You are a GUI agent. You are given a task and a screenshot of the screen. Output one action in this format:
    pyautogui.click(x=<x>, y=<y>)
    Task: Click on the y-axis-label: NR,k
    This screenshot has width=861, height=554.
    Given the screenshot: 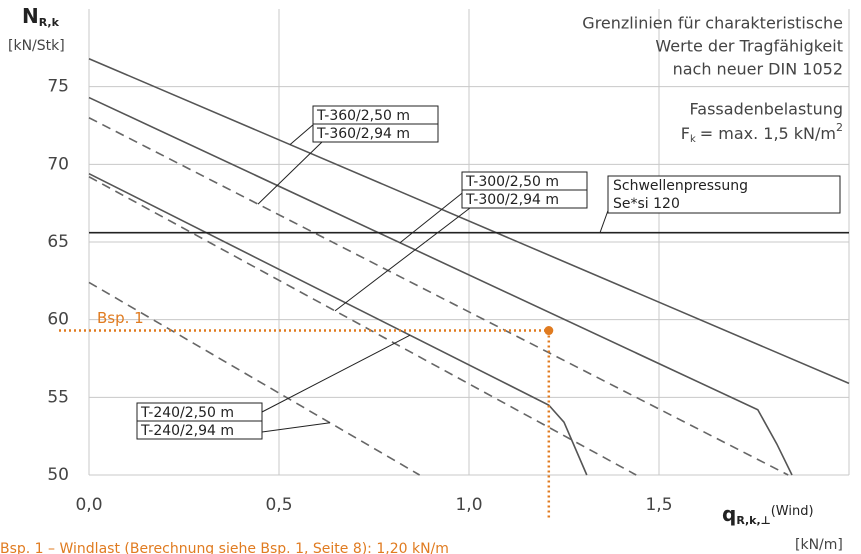 What is the action you would take?
    pyautogui.click(x=41, y=17)
    